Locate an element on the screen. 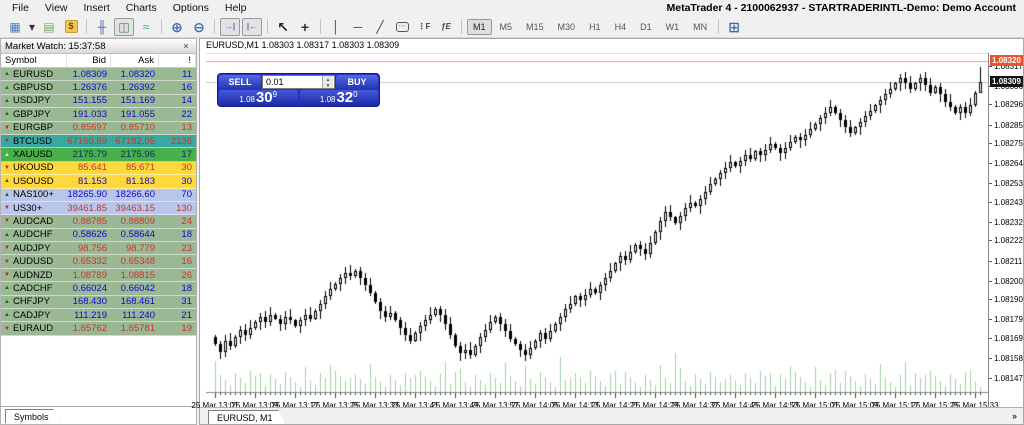 The image size is (1024, 425). zoom-in-button: ⊕ is located at coordinates (177, 27).